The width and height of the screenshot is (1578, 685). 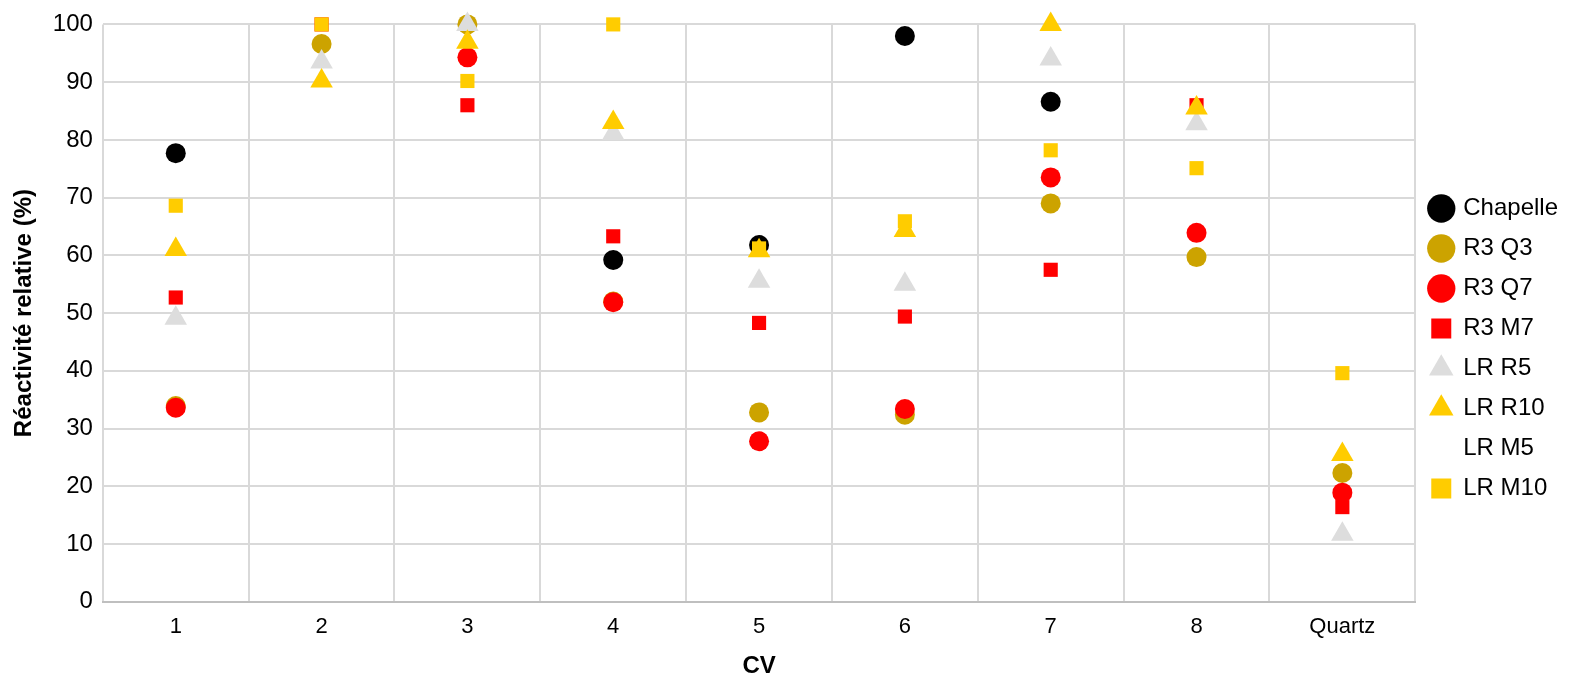 What do you see at coordinates (759, 626) in the screenshot?
I see `x-tick-label: 5` at bounding box center [759, 626].